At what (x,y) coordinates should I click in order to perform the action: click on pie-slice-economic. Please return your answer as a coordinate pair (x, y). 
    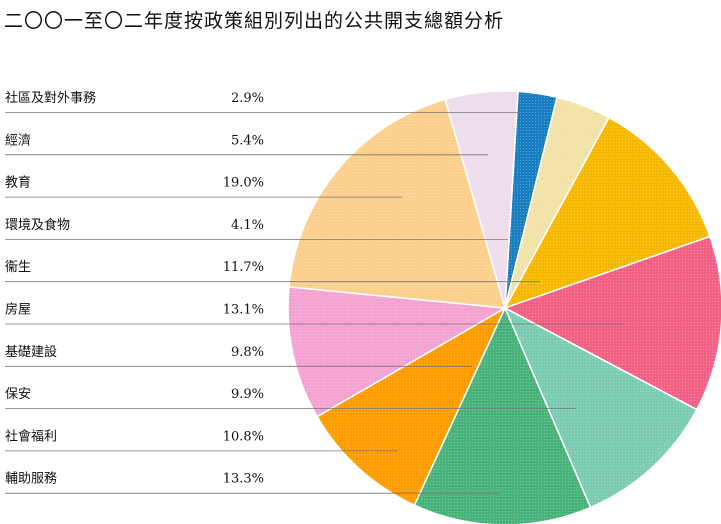
    Looking at the image, I should click on (481, 199).